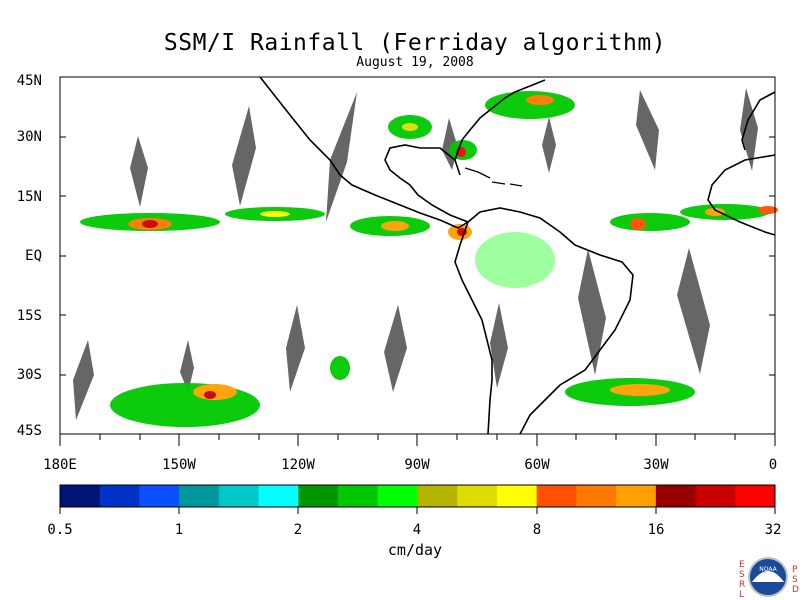  What do you see at coordinates (493, 177) in the screenshot?
I see `islands` at bounding box center [493, 177].